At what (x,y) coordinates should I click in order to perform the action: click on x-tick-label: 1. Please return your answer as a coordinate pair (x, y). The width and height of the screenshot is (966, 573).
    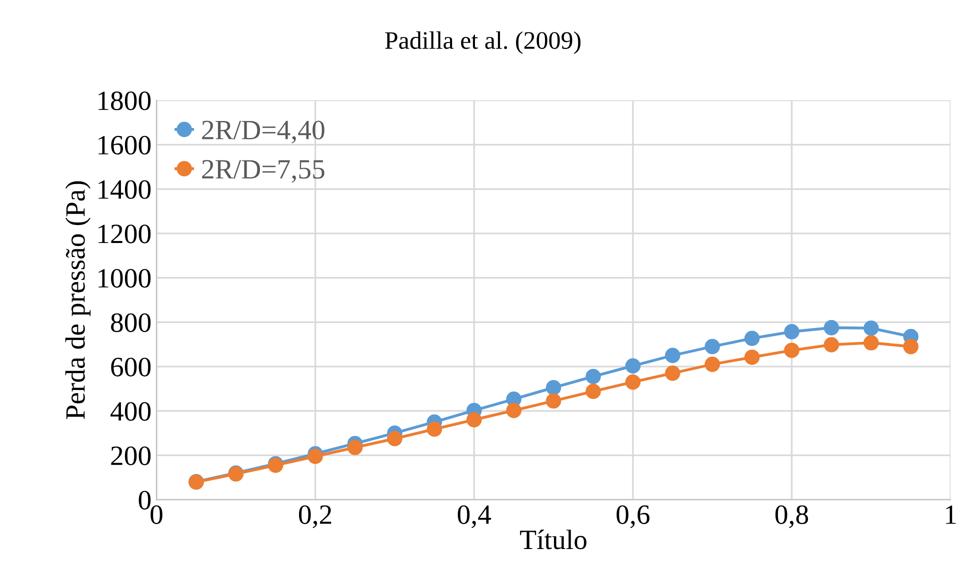
    Looking at the image, I should click on (951, 514).